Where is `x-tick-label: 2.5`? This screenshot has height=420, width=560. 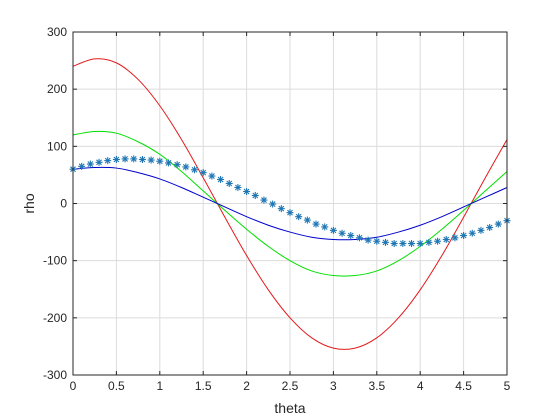 x-tick-label: 2.5 is located at coordinates (290, 386).